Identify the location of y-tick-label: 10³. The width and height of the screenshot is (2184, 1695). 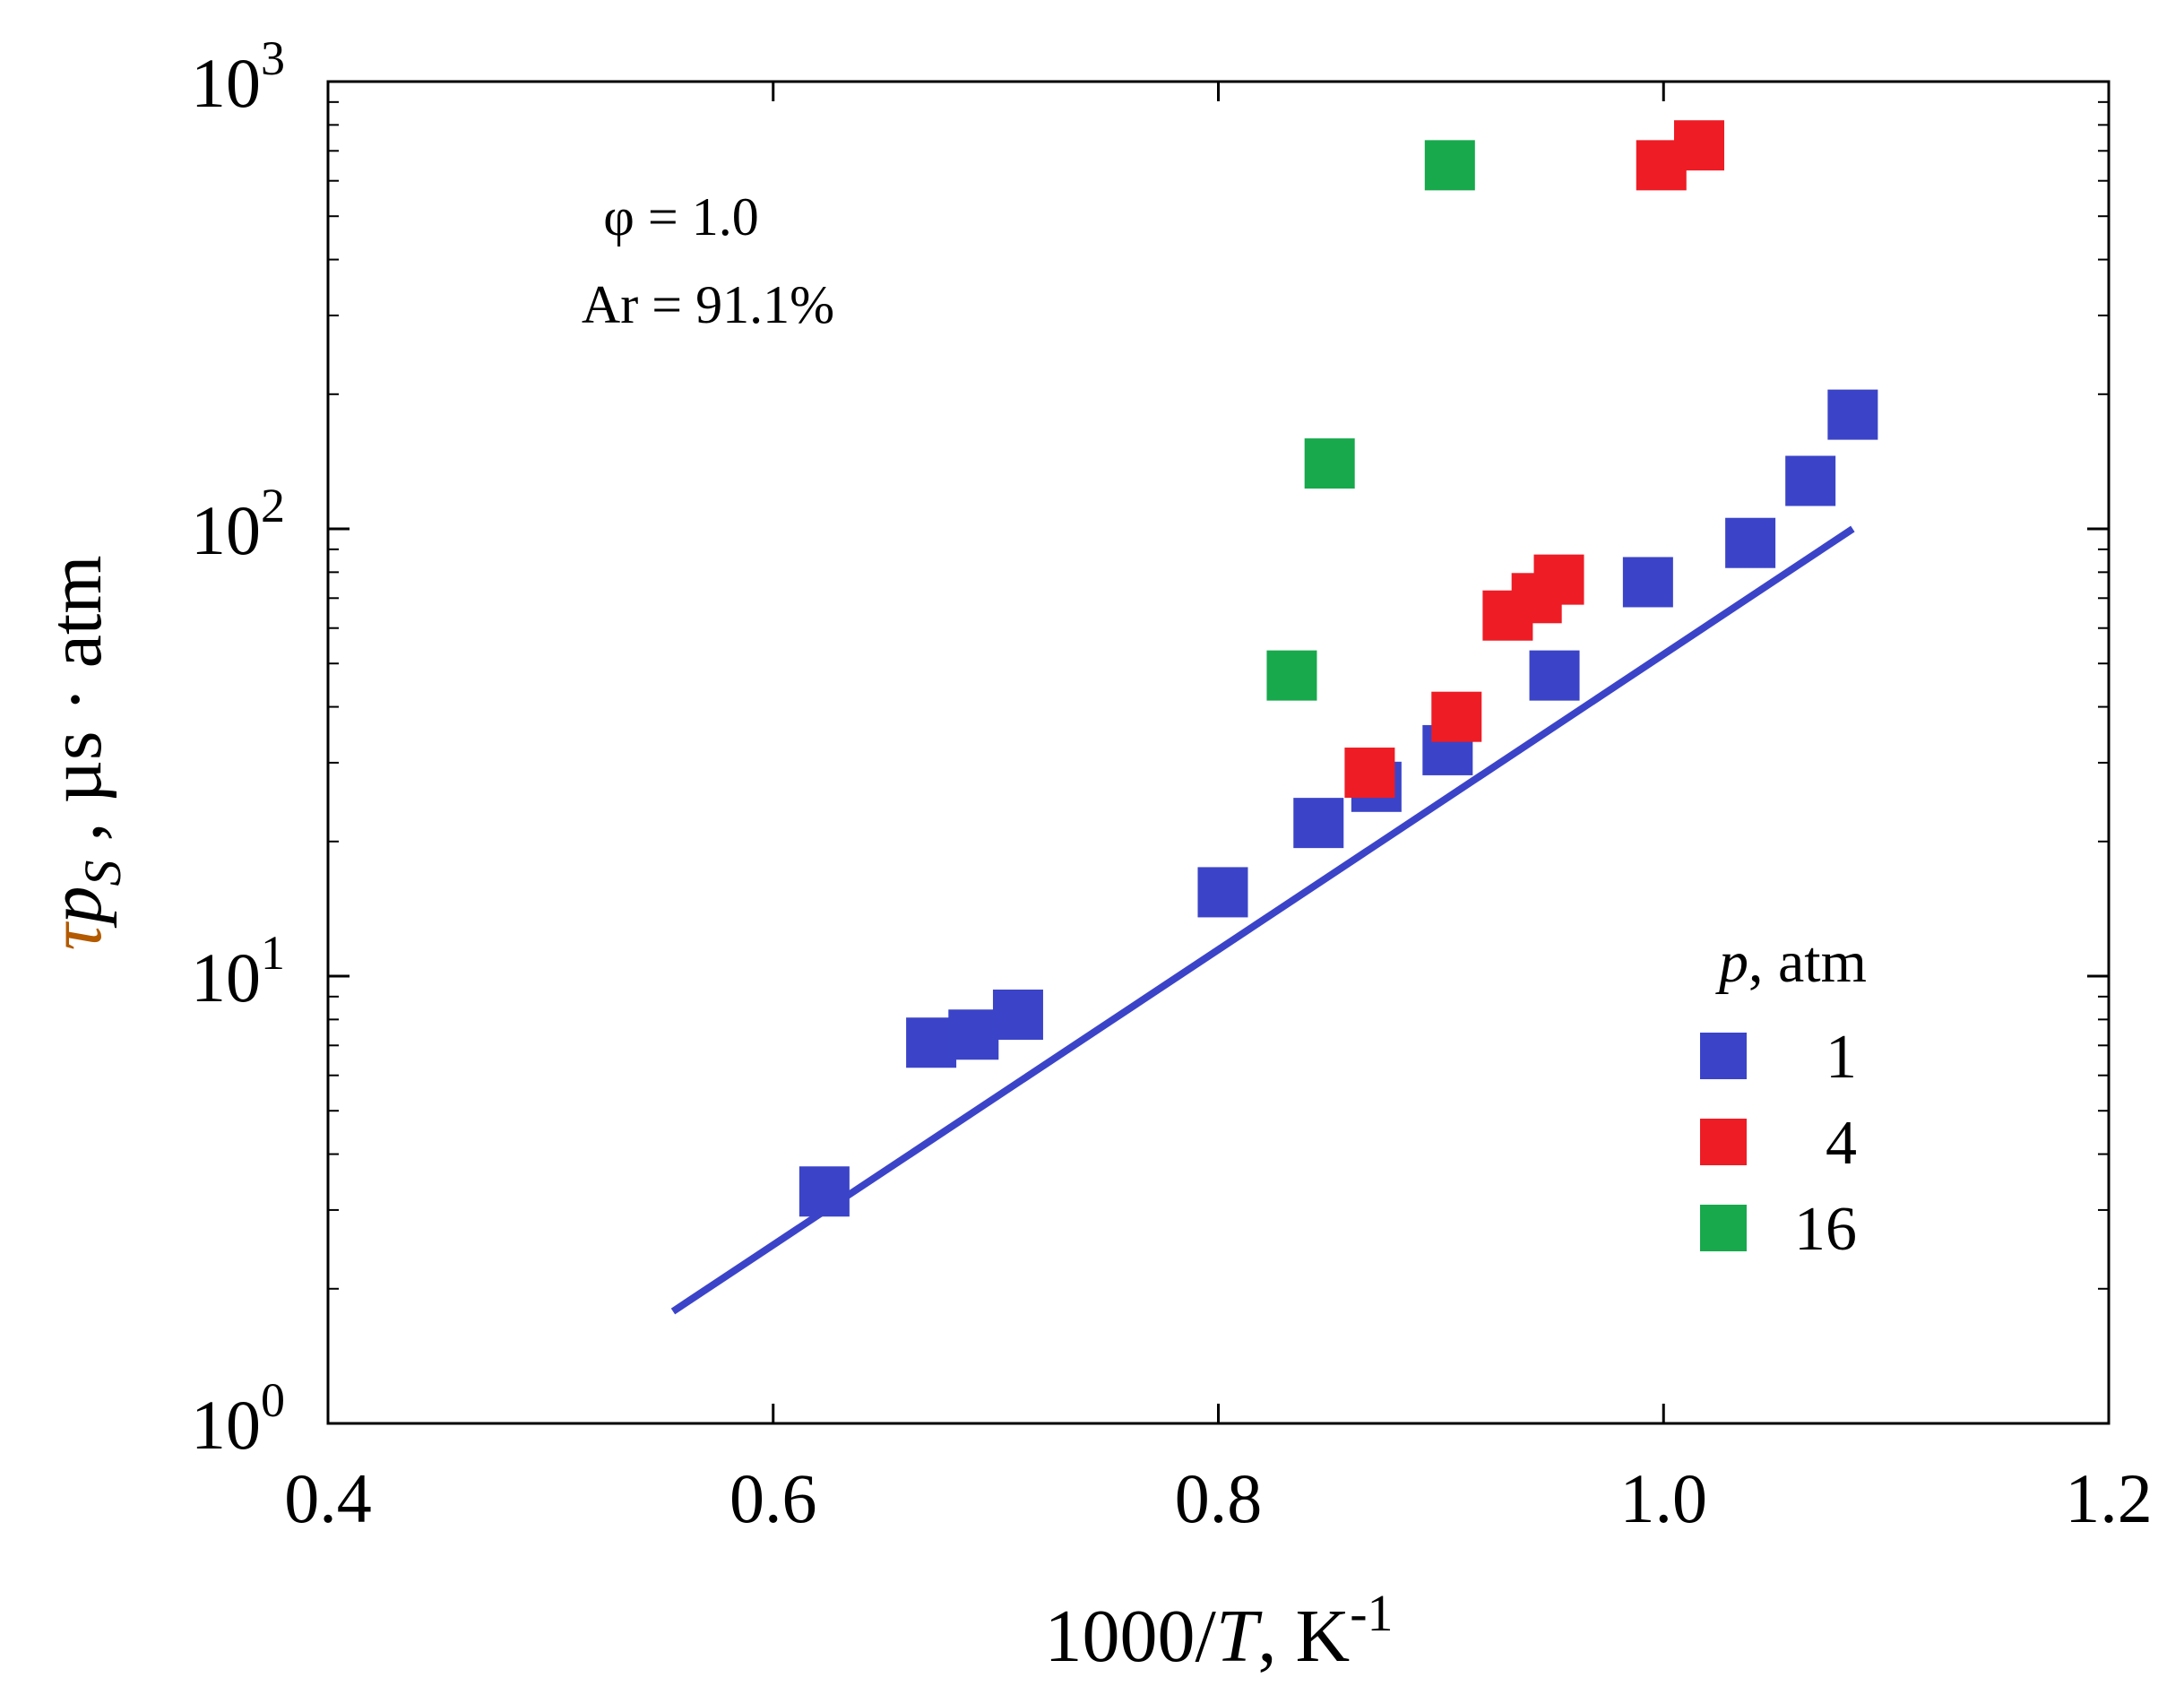
(238, 76).